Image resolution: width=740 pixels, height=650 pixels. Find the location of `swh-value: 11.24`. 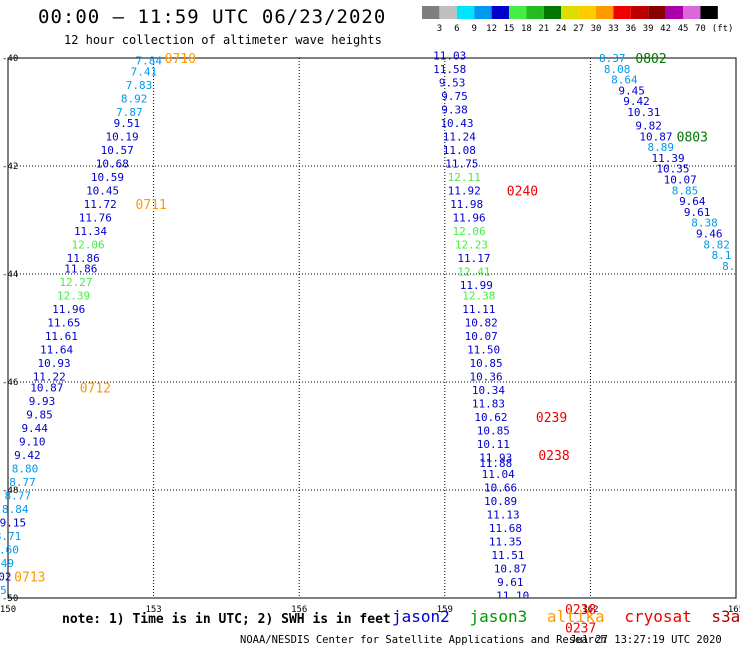

swh-value: 11.24 is located at coordinates (459, 136).